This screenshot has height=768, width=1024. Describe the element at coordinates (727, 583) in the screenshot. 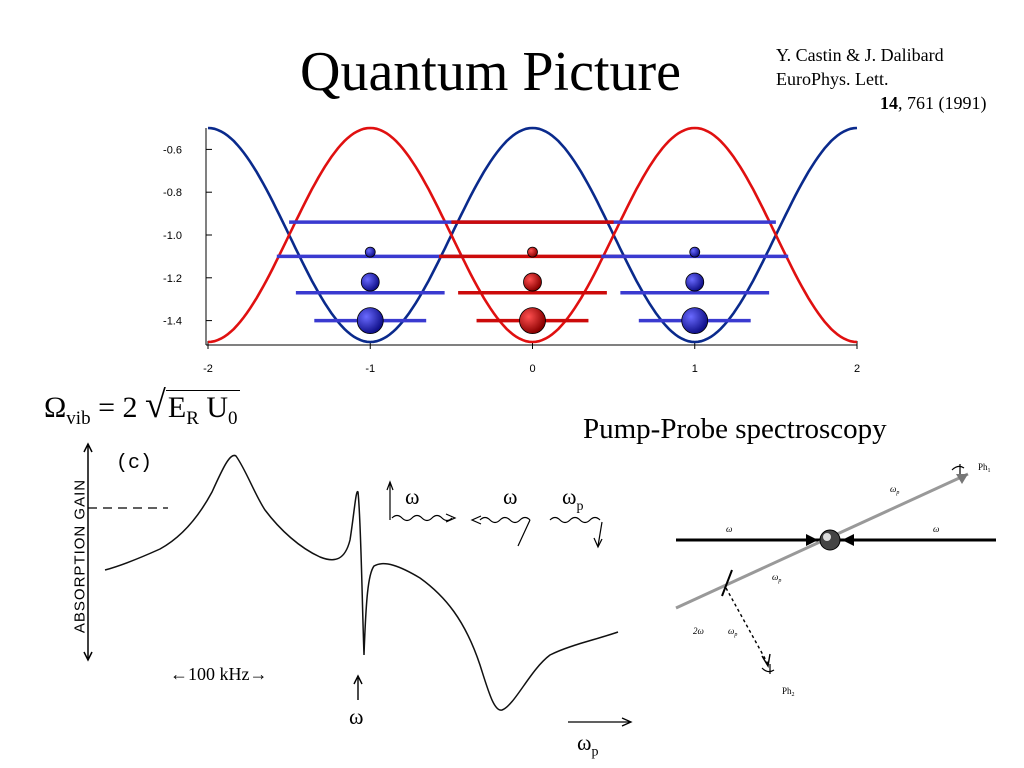

I see `detector-arm-icon` at that location.